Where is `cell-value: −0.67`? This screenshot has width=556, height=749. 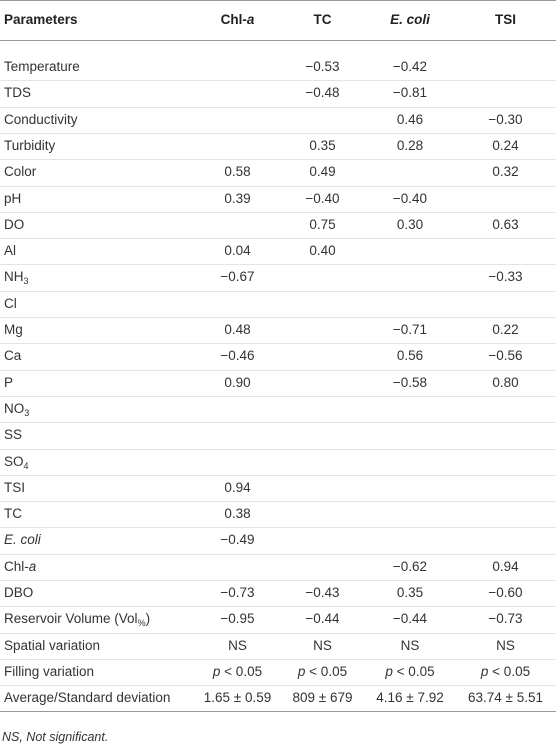 cell-value: −0.67 is located at coordinates (237, 277).